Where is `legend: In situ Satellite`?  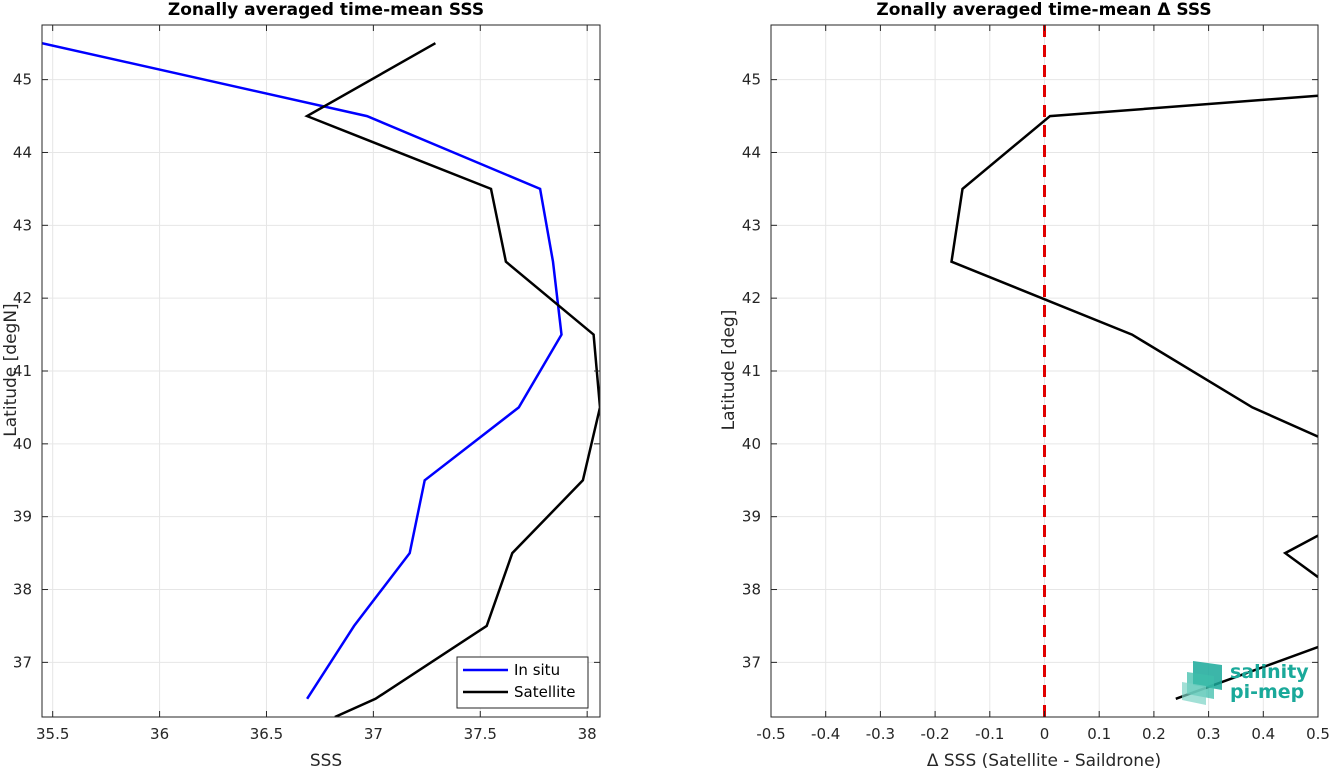
legend: In situ Satellite is located at coordinates (522, 682).